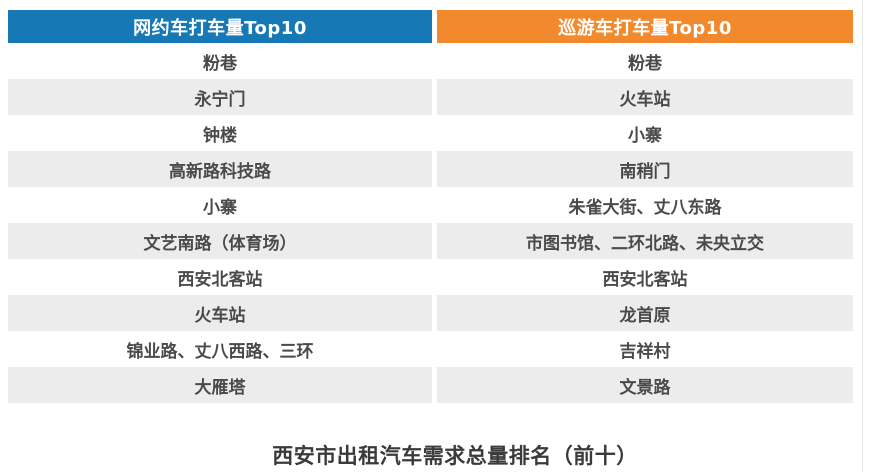 The height and width of the screenshot is (472, 872). Describe the element at coordinates (220, 241) in the screenshot. I see `table-cell: 文艺南路（体育场）` at that location.